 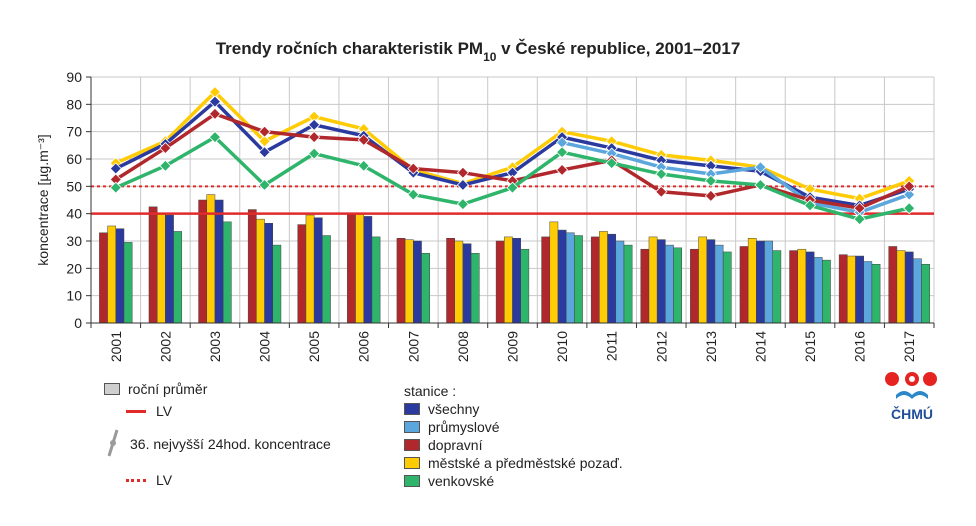 What do you see at coordinates (314, 346) in the screenshot?
I see `x-tick-label: 2005` at bounding box center [314, 346].